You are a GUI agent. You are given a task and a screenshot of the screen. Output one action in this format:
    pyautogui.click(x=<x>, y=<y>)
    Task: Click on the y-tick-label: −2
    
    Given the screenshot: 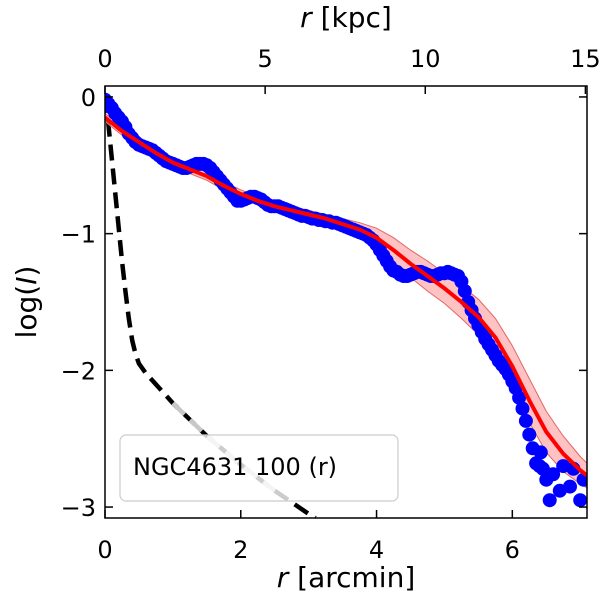 What is the action you would take?
    pyautogui.click(x=78, y=371)
    